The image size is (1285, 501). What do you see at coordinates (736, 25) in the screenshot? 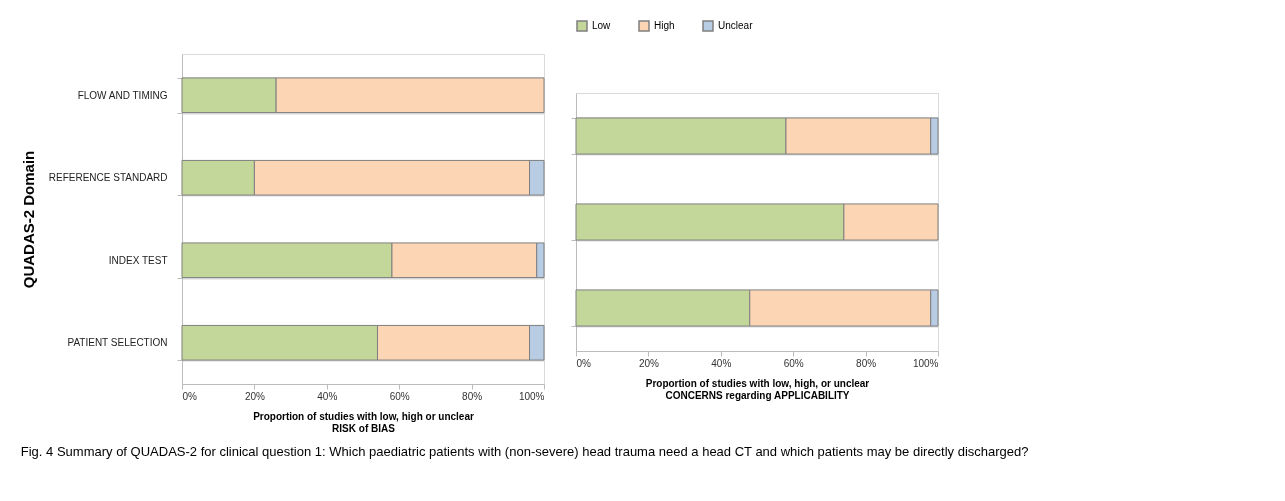
I see `legend-label: Unclear` at bounding box center [736, 25].